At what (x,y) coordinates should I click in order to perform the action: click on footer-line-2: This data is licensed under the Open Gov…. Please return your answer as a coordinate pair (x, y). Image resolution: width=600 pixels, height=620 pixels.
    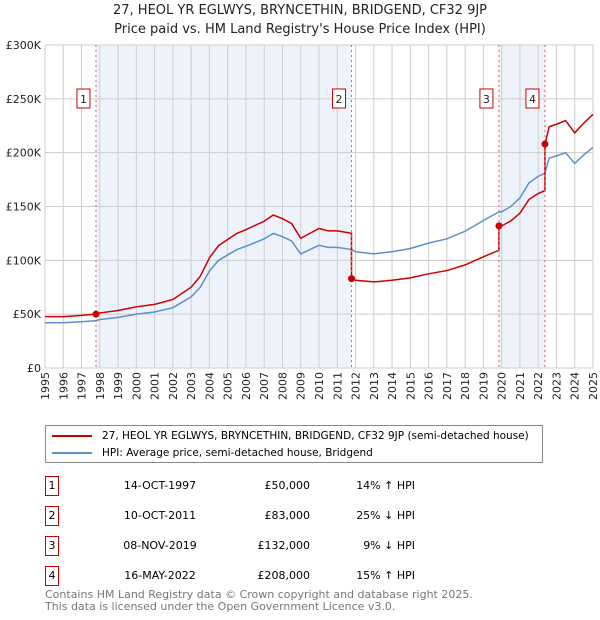
    Looking at the image, I should click on (220, 606).